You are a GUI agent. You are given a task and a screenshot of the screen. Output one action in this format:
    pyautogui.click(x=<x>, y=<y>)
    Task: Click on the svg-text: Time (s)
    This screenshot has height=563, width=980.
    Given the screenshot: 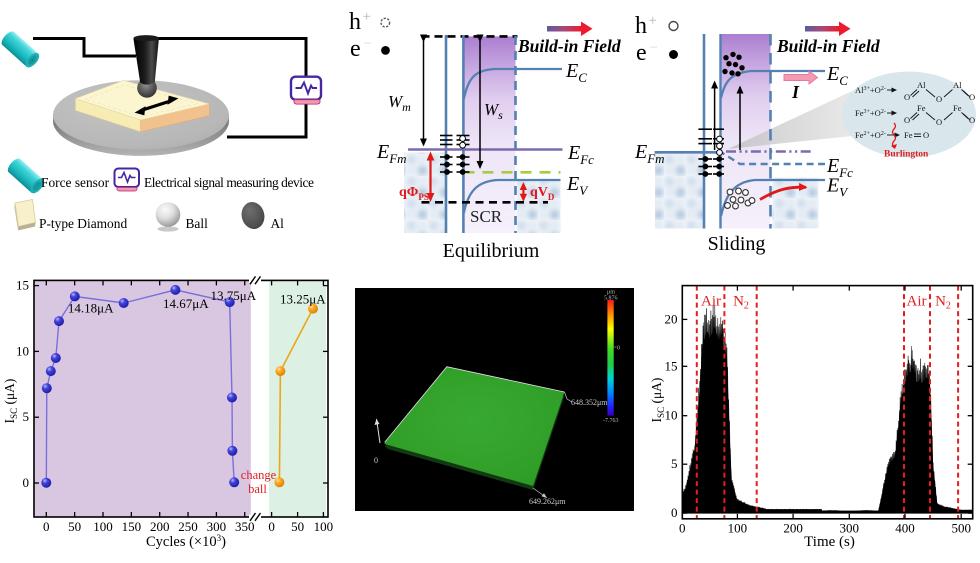 What is the action you would take?
    pyautogui.click(x=829, y=542)
    